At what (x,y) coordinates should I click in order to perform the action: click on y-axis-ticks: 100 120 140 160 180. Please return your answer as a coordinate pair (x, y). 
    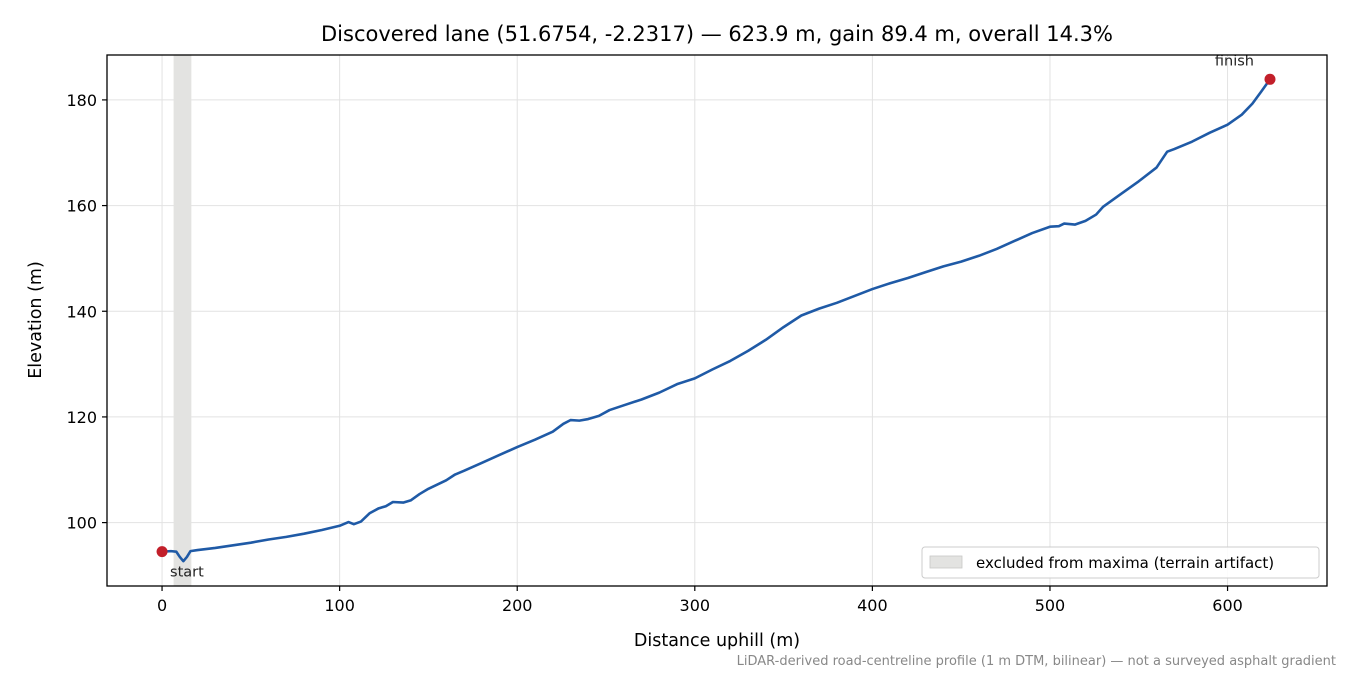
    Looking at the image, I should click on (86, 312).